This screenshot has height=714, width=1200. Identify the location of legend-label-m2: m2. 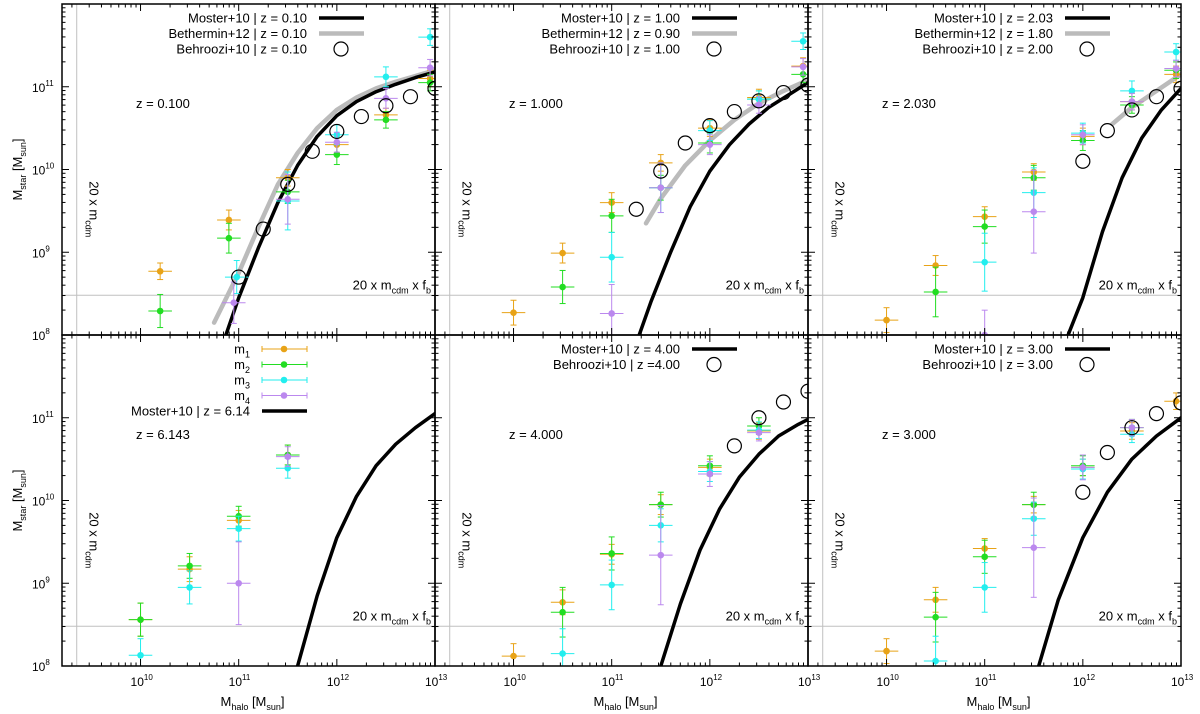
(242, 366).